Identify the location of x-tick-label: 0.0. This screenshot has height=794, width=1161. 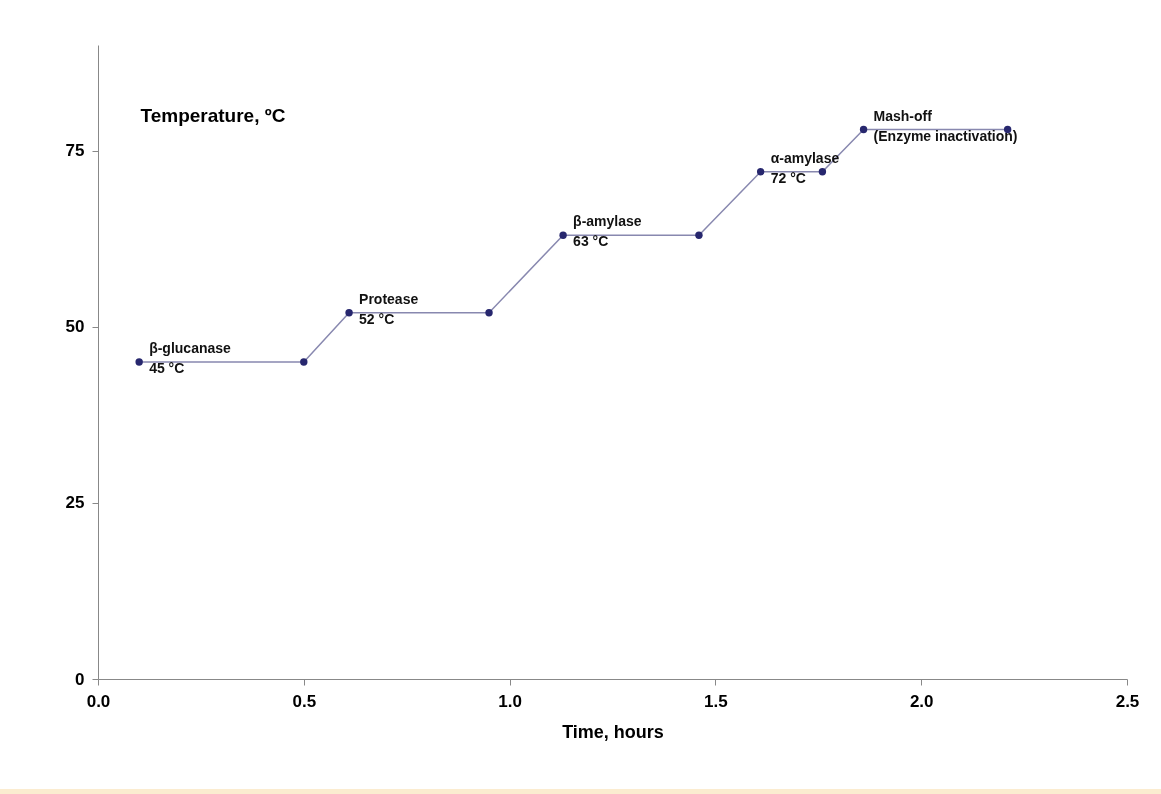
(98, 701).